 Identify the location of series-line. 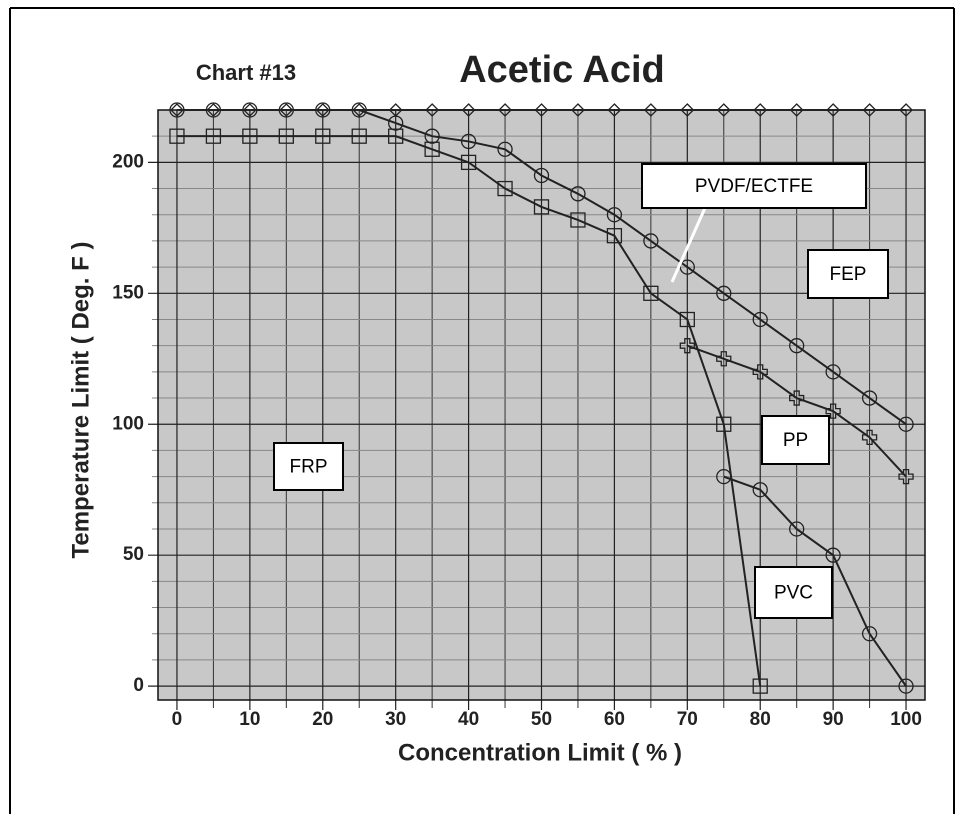
(796, 411).